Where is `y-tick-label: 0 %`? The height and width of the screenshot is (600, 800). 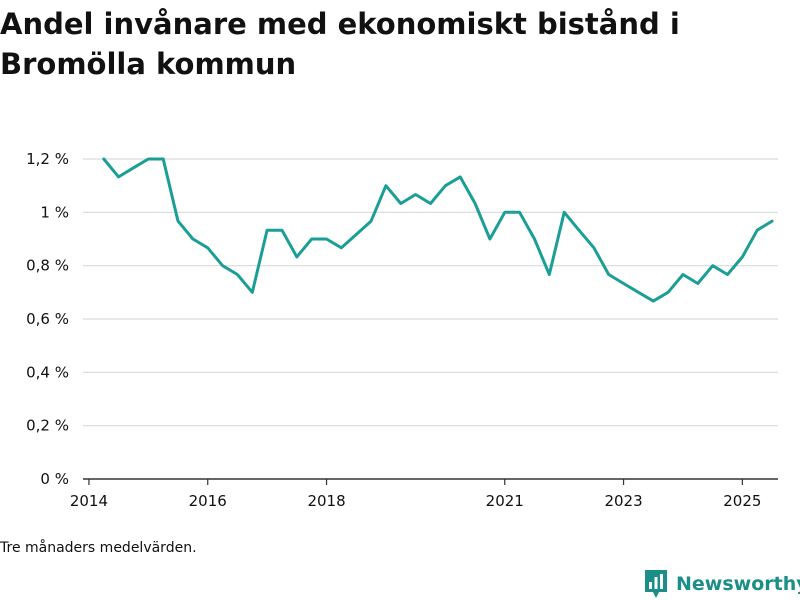 y-tick-label: 0 % is located at coordinates (54, 479).